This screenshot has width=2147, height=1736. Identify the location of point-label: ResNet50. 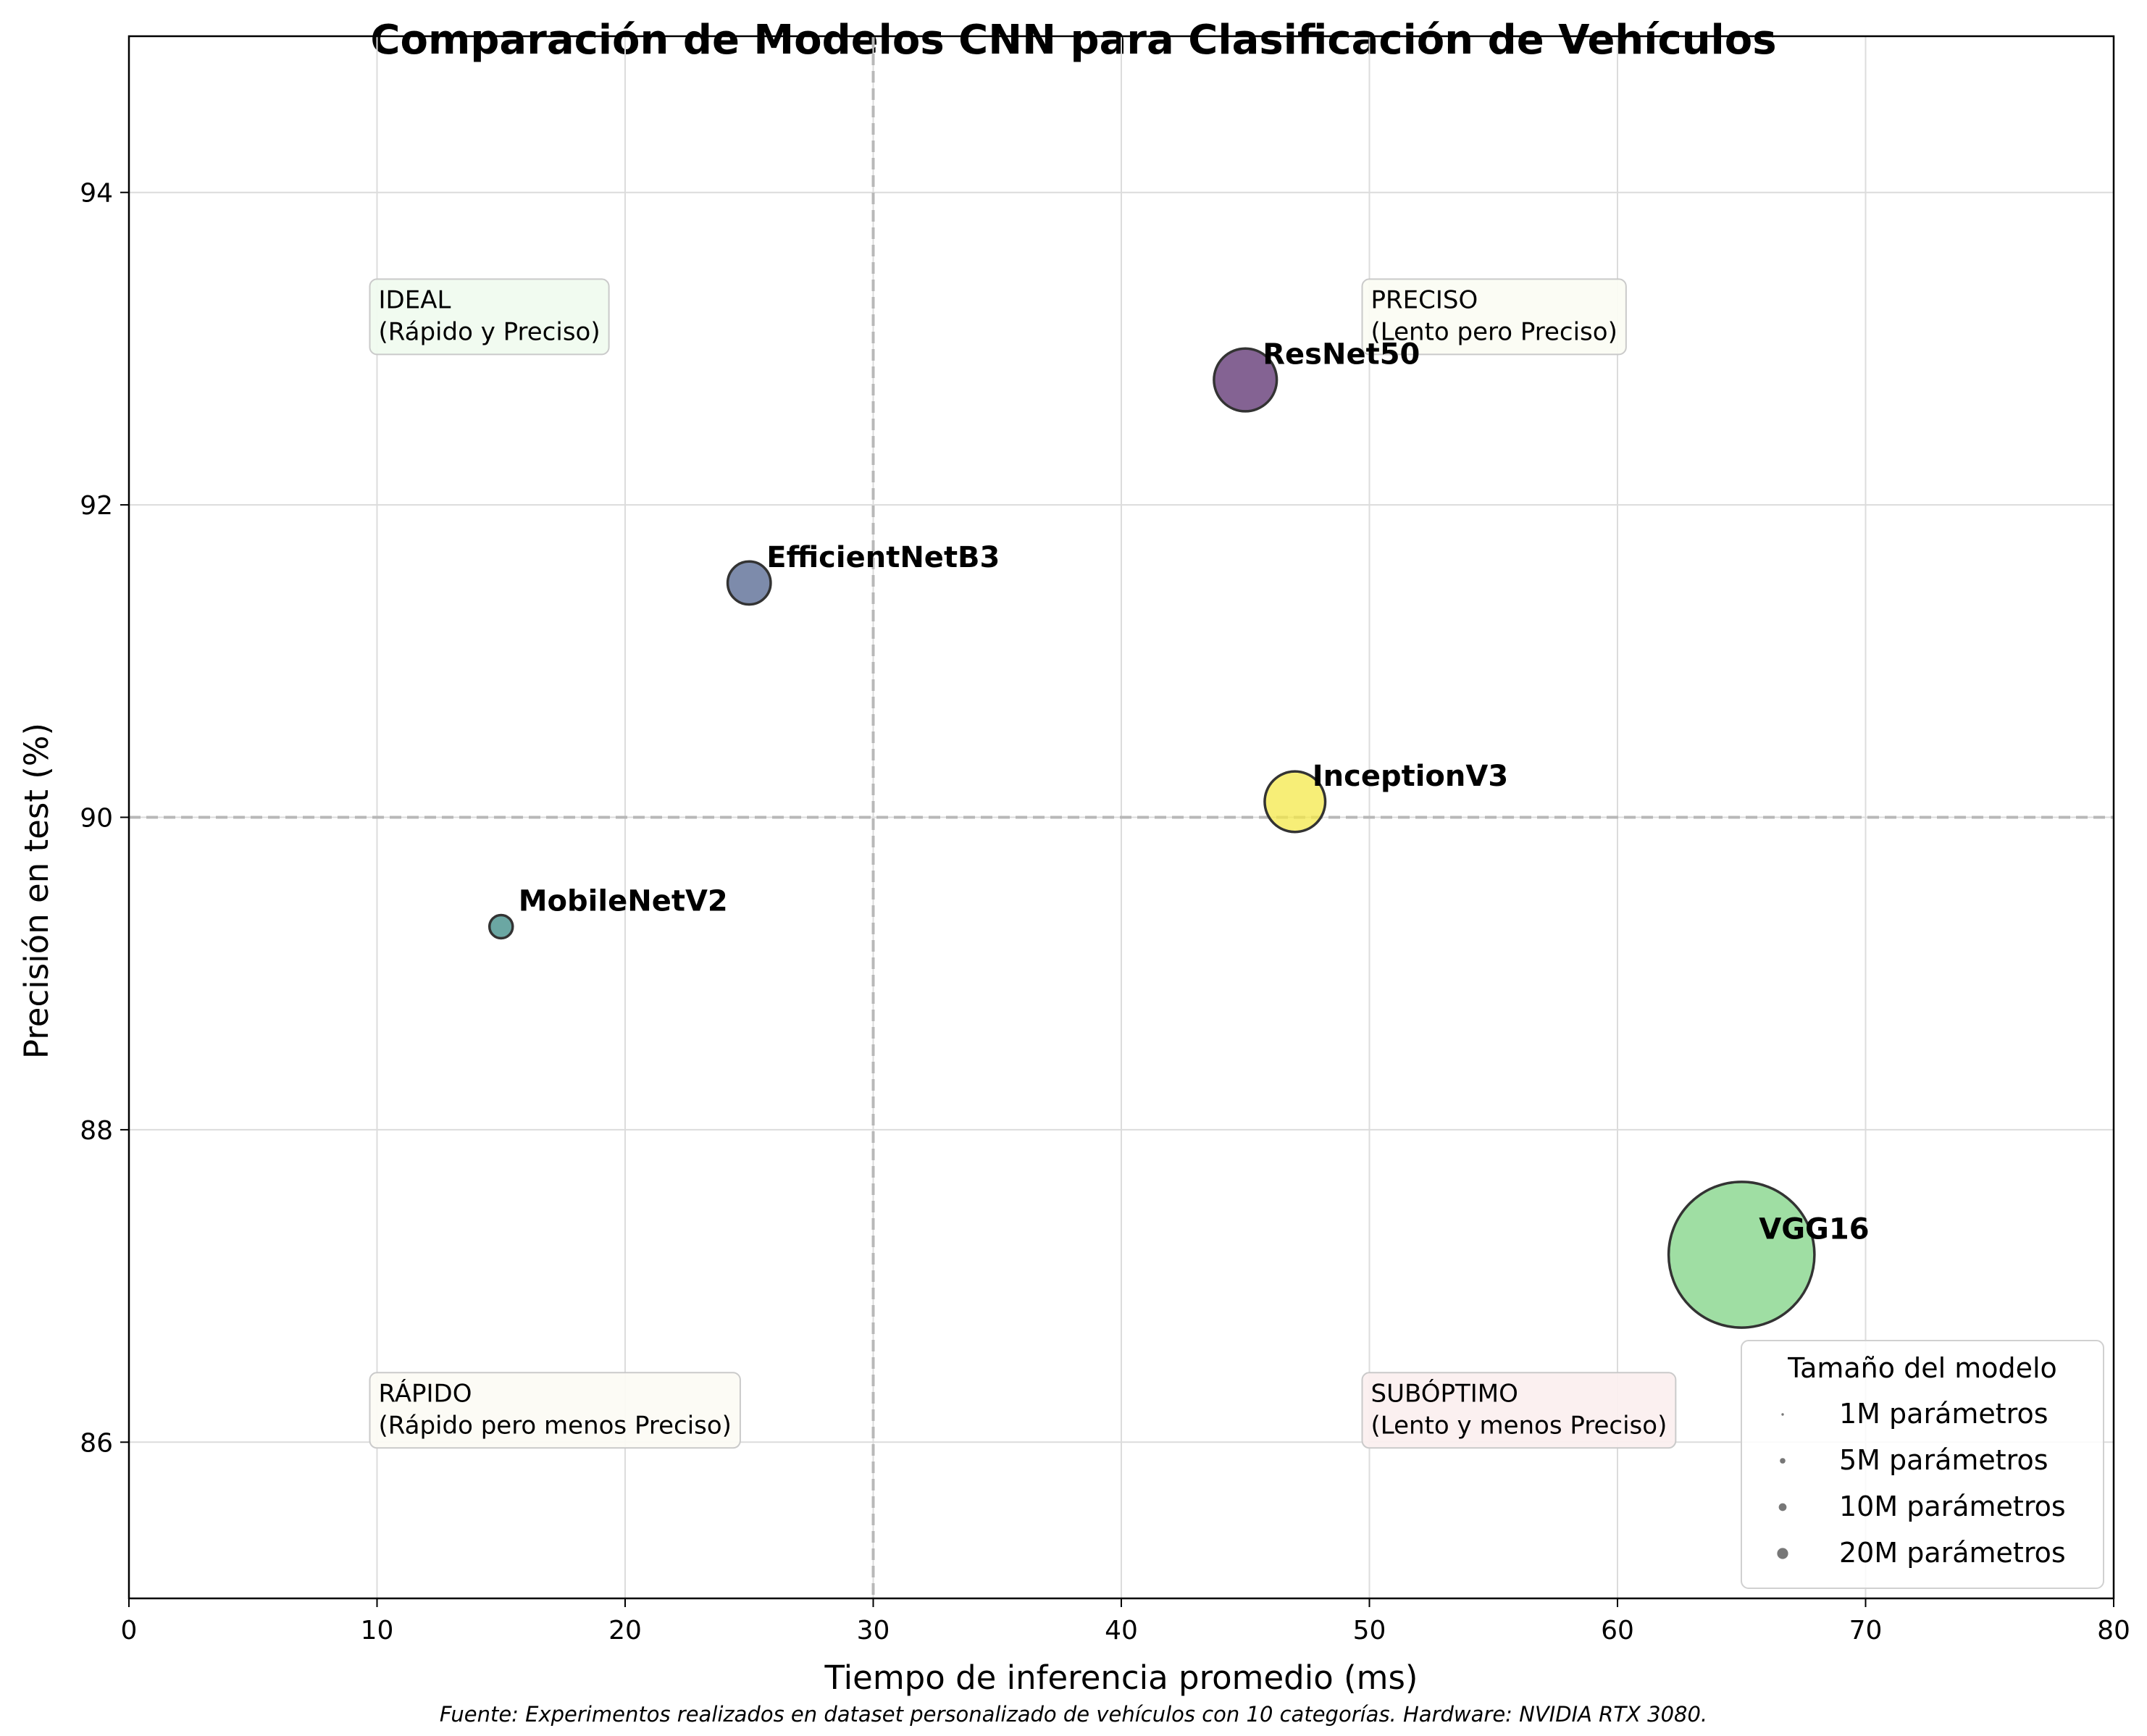
(1341, 355).